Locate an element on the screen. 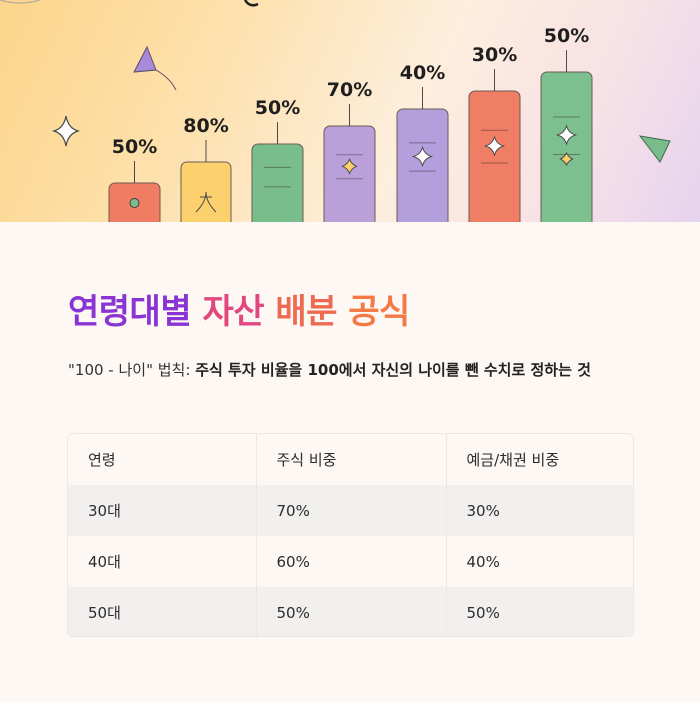 The width and height of the screenshot is (700, 702). cell-stock: 70% is located at coordinates (351, 510).